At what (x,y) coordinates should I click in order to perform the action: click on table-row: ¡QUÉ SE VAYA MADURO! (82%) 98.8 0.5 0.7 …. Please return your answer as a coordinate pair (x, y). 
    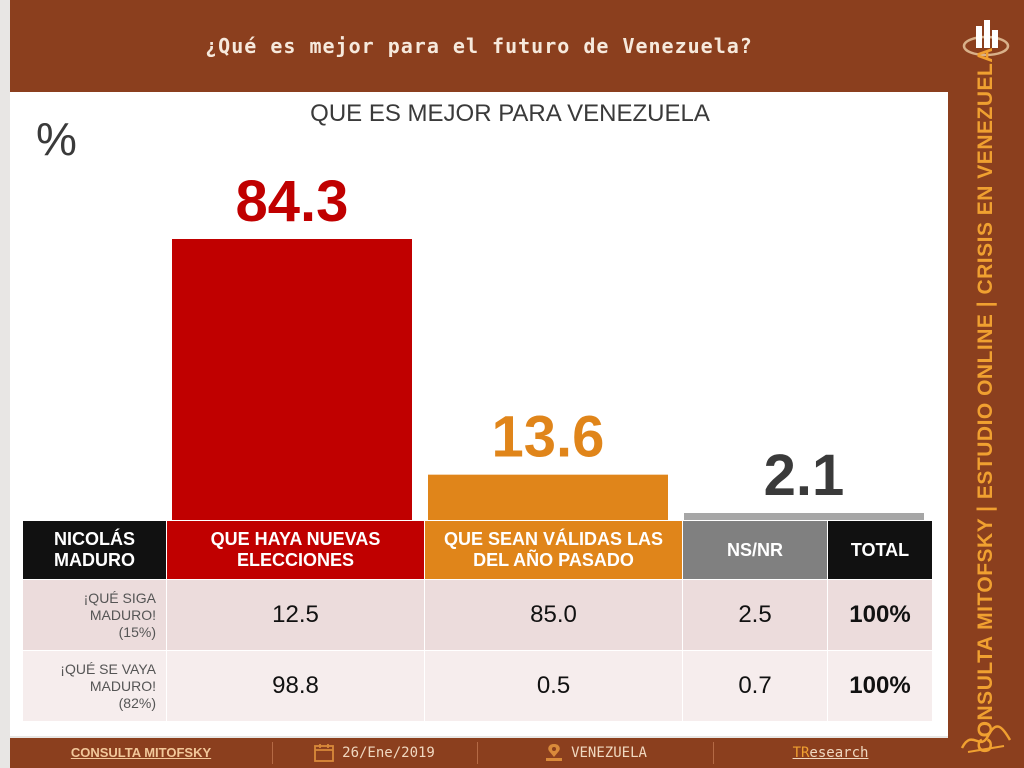
    Looking at the image, I should click on (477, 686).